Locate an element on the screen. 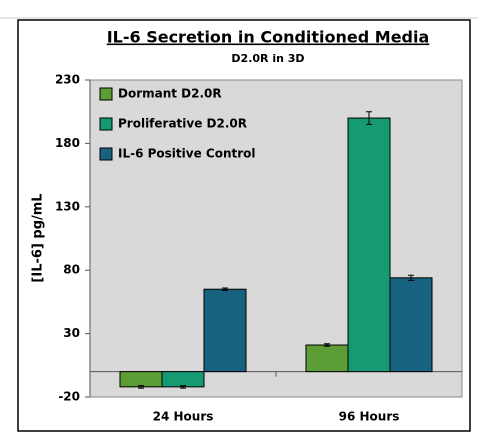 This screenshot has height=432, width=478. y-tick-label: 180 is located at coordinates (67, 143).